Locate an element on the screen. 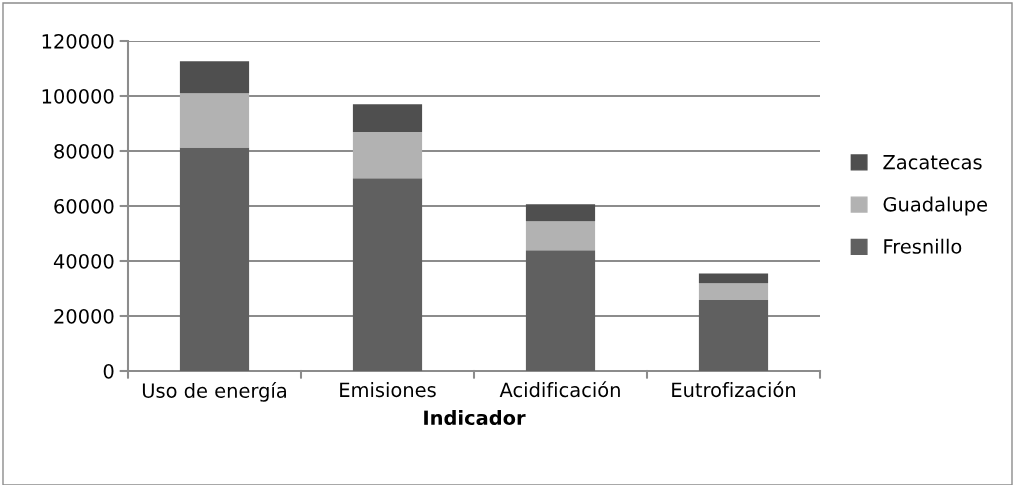 The height and width of the screenshot is (485, 1013). y-tick-label: 80000 is located at coordinates (84, 151).